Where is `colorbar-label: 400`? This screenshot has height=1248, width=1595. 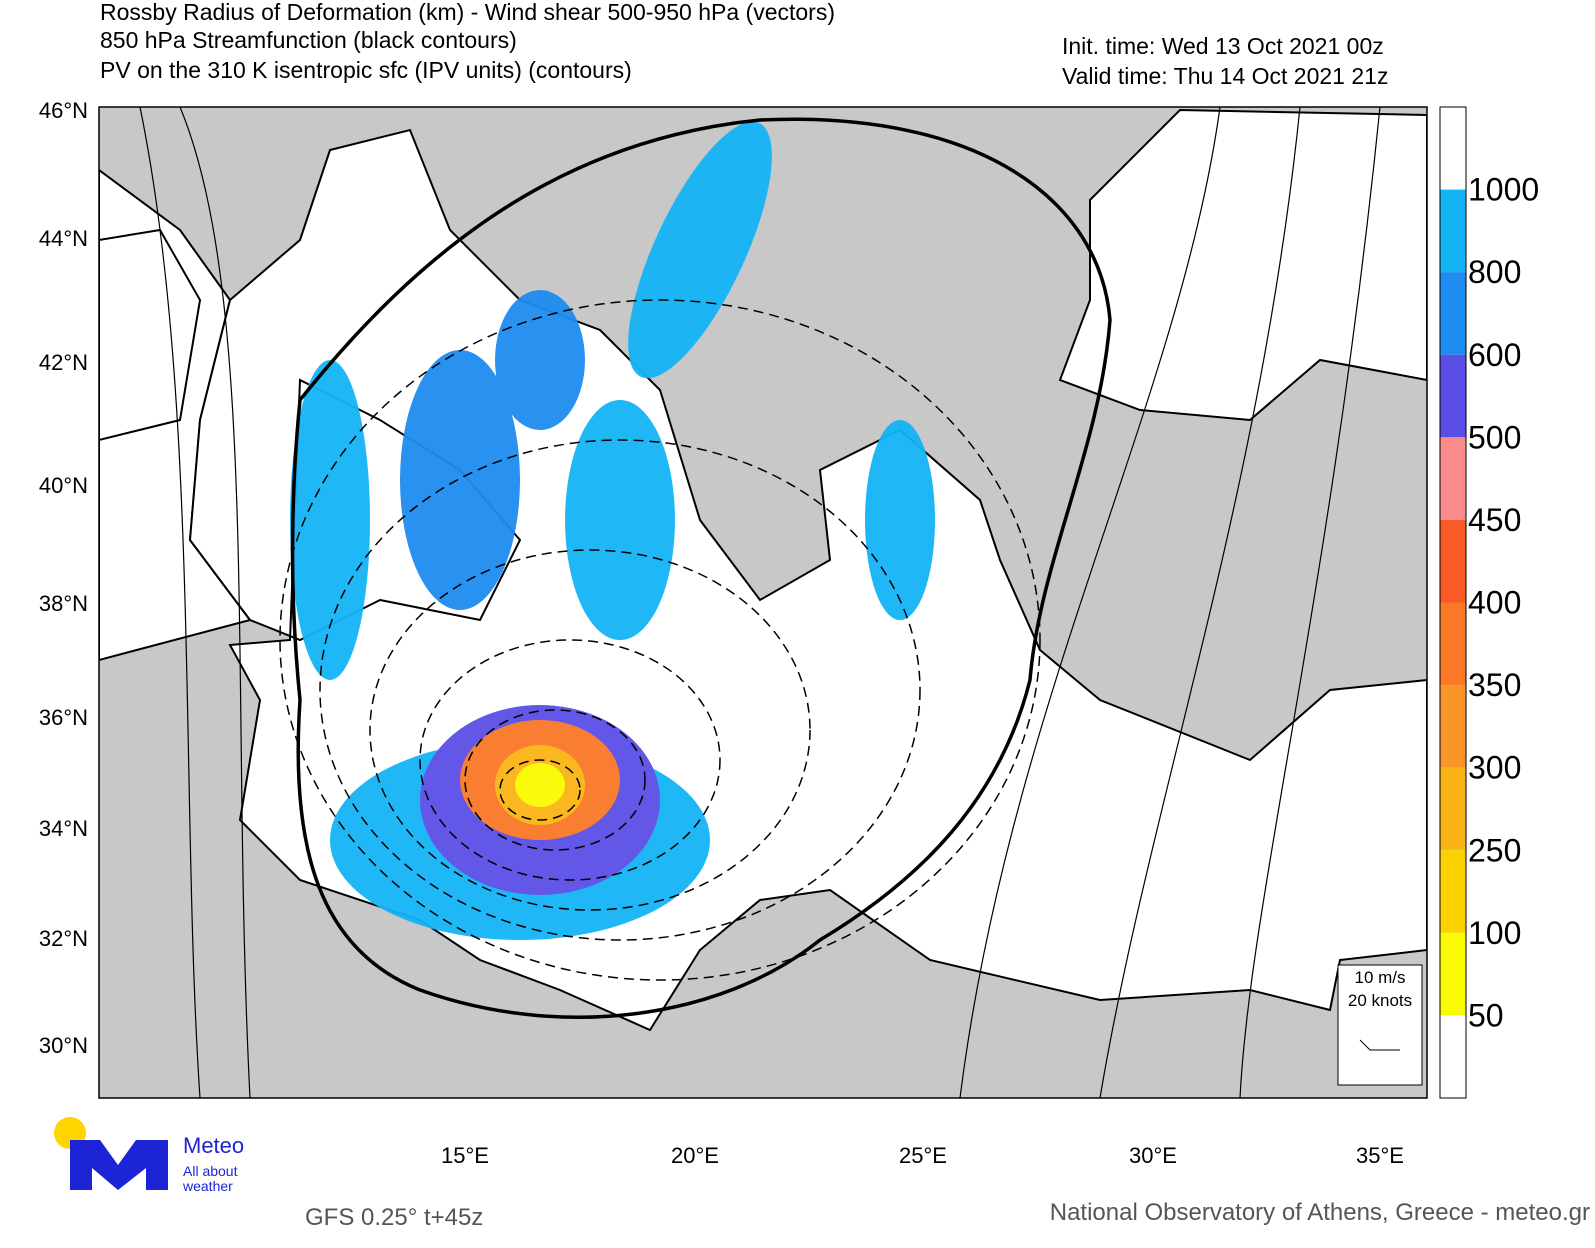
colorbar-label: 400 is located at coordinates (1494, 603).